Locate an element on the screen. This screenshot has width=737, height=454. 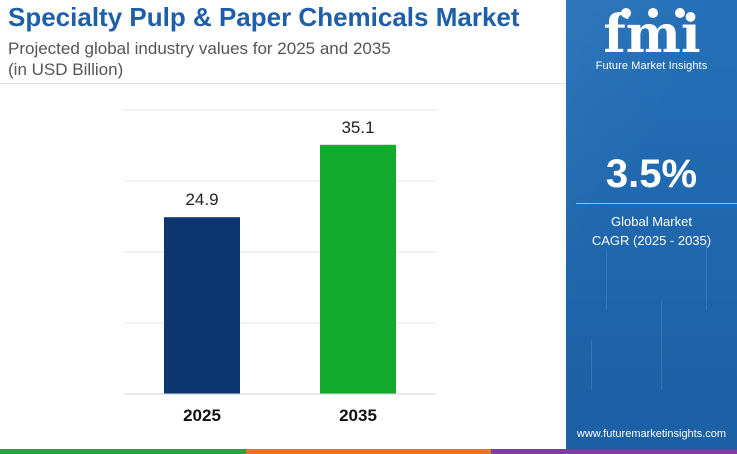
footer-segment-orange is located at coordinates (368, 451).